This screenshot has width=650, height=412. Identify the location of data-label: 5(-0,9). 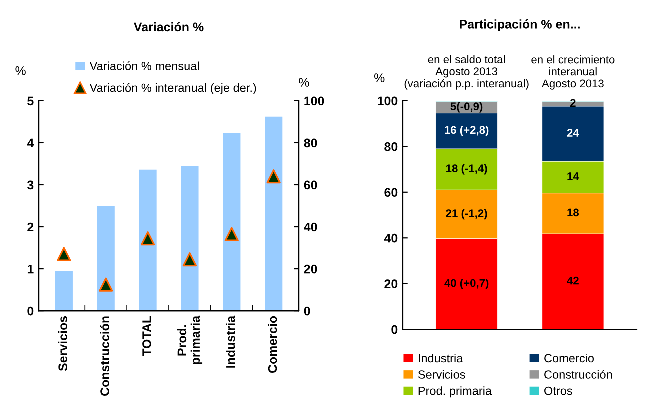
(466, 107).